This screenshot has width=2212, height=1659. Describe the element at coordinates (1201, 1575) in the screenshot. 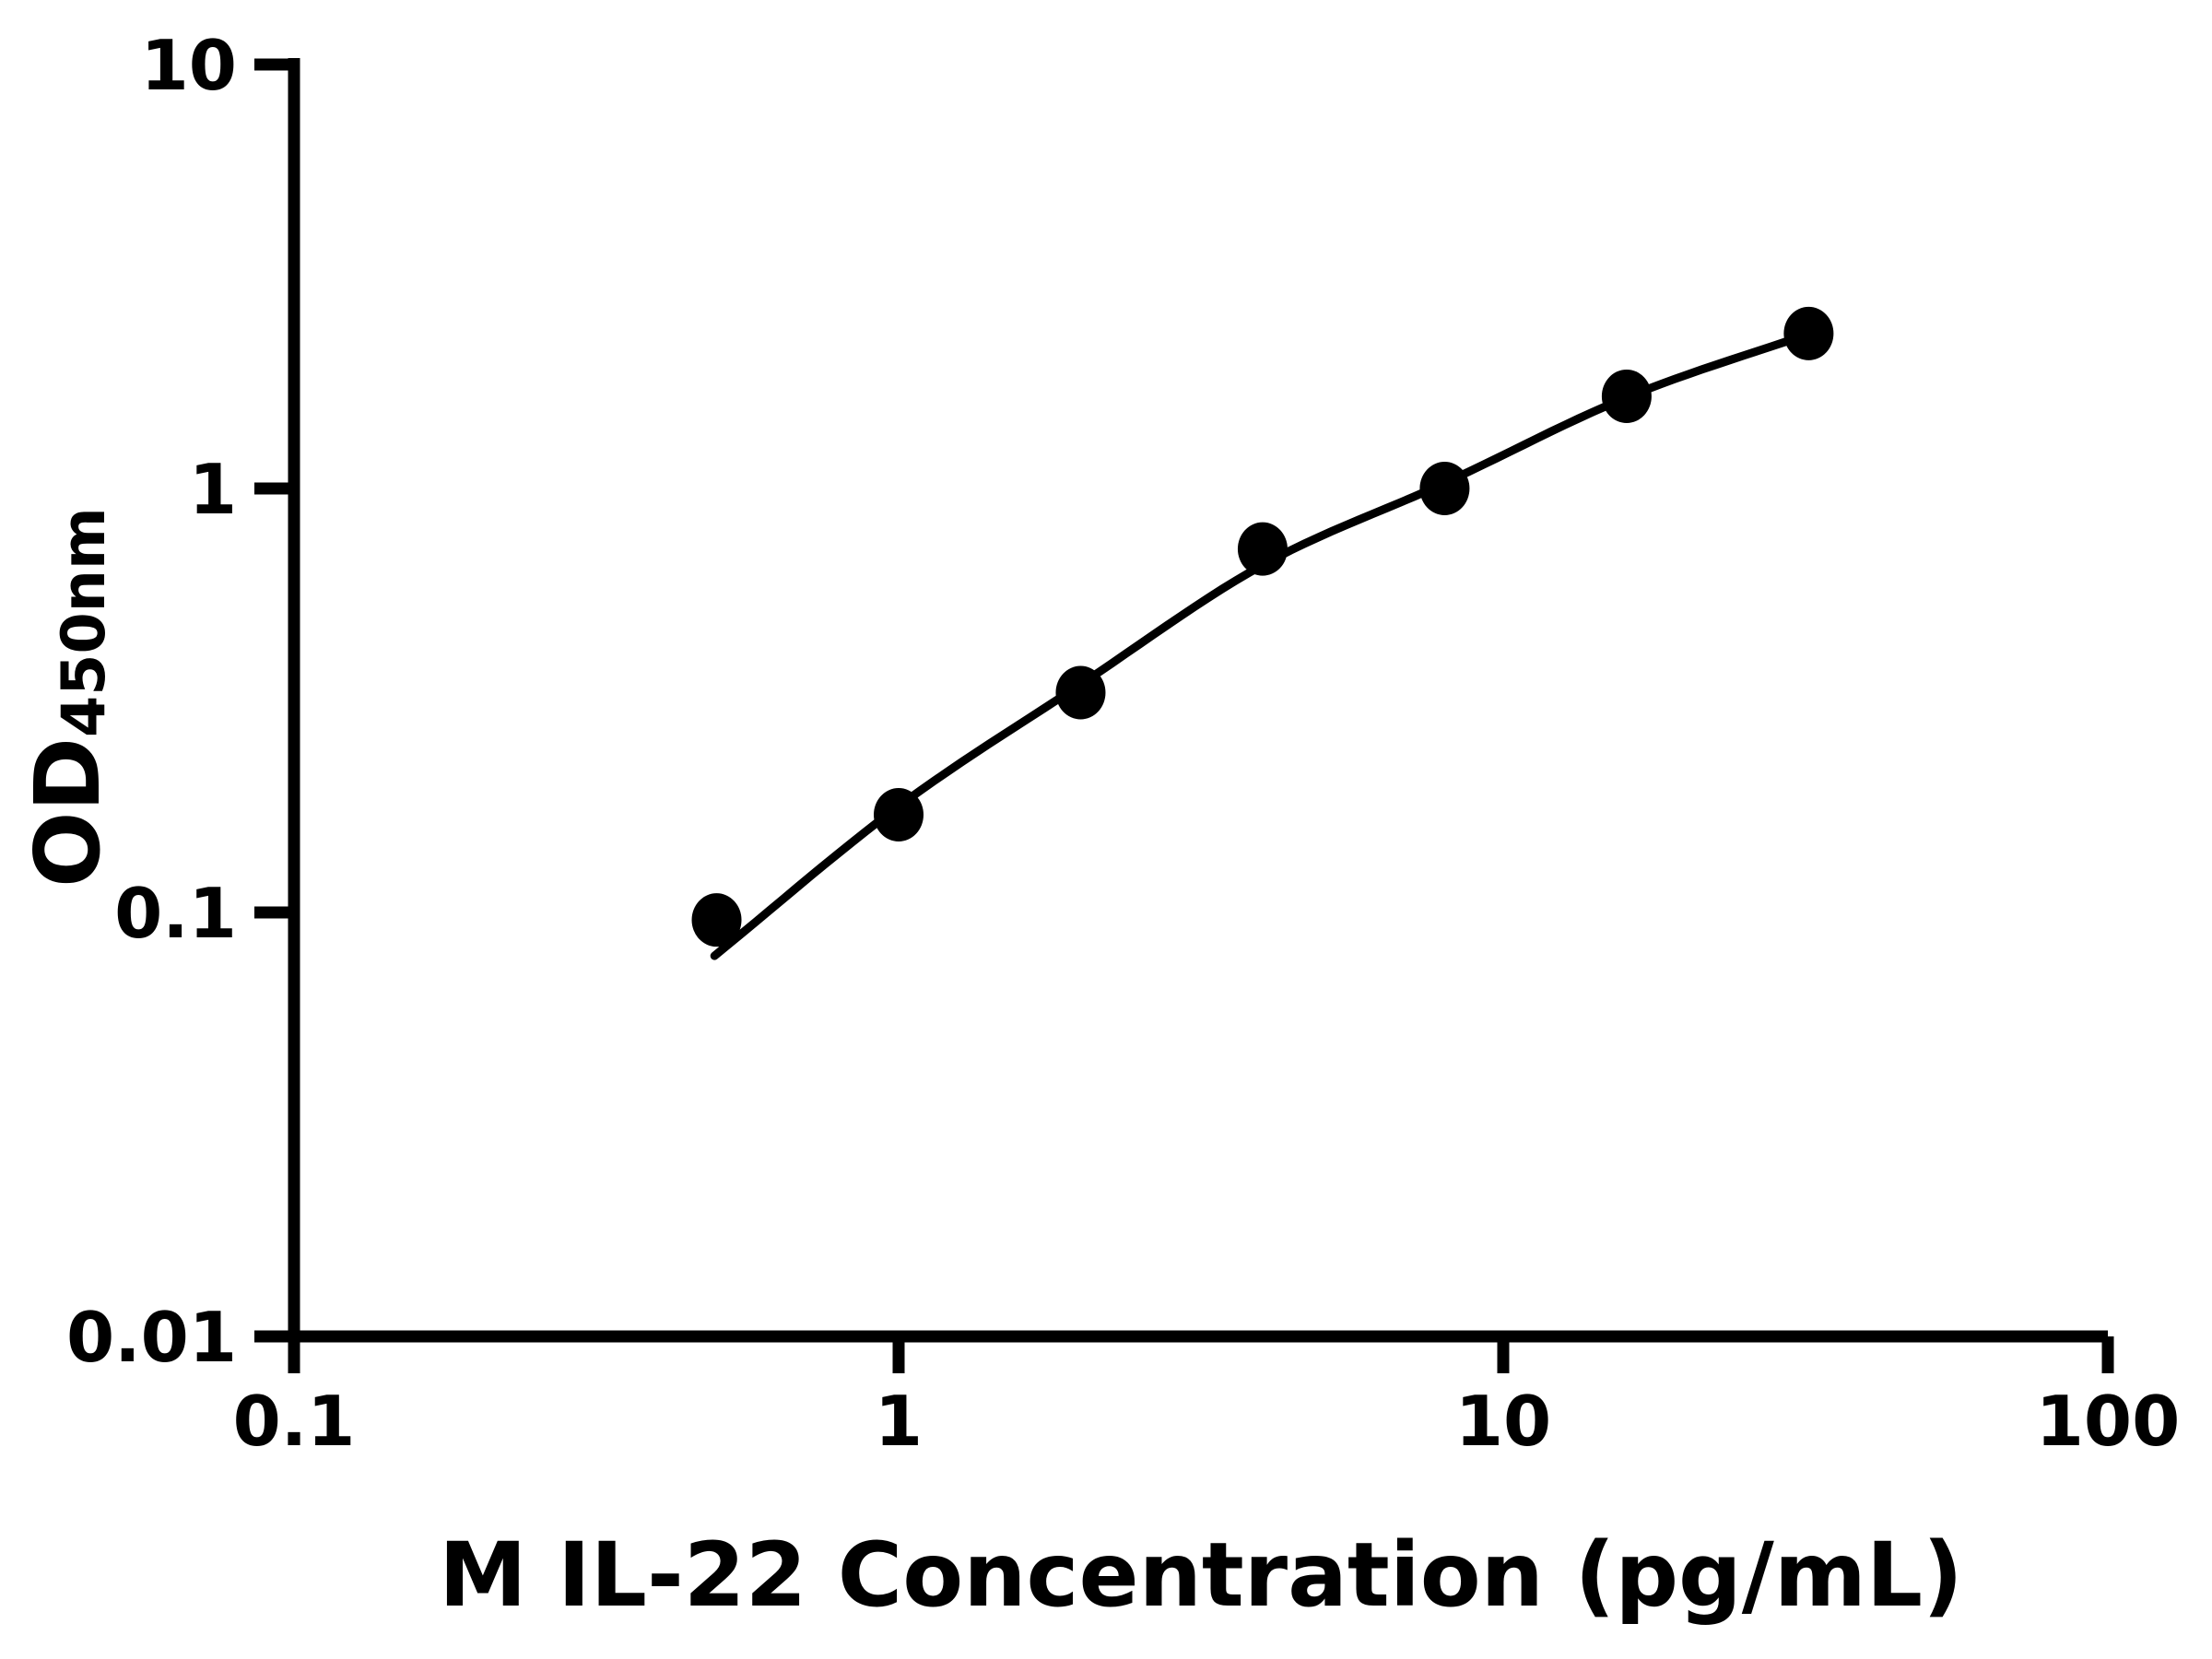

I see `x-axis-title: M IL-22 Concentration (pg/mL)` at that location.